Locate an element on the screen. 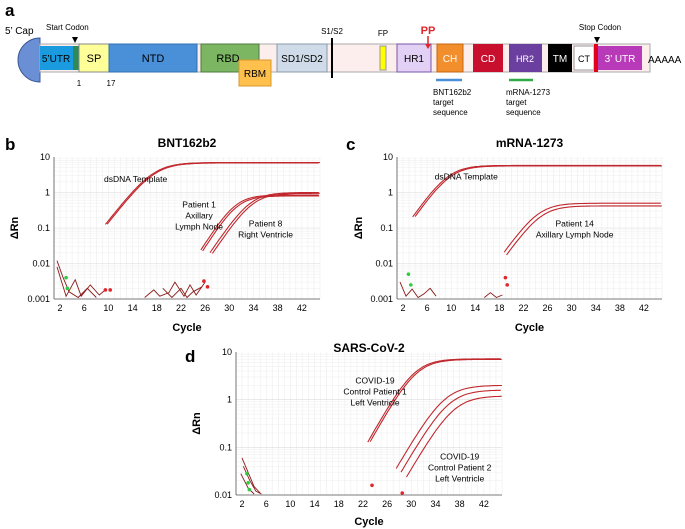 This screenshot has width=685, height=529. y-tick-label: 0.01 is located at coordinates (384, 264).